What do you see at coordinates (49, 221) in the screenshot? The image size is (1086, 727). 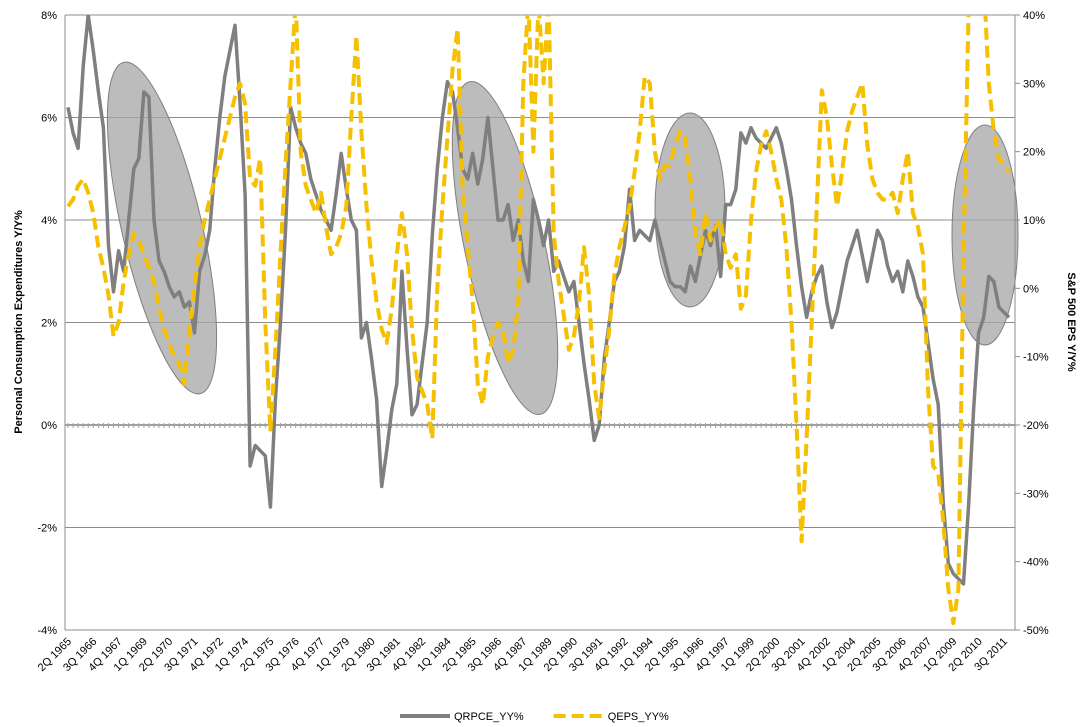 I see `y-tick-label: 4%` at bounding box center [49, 221].